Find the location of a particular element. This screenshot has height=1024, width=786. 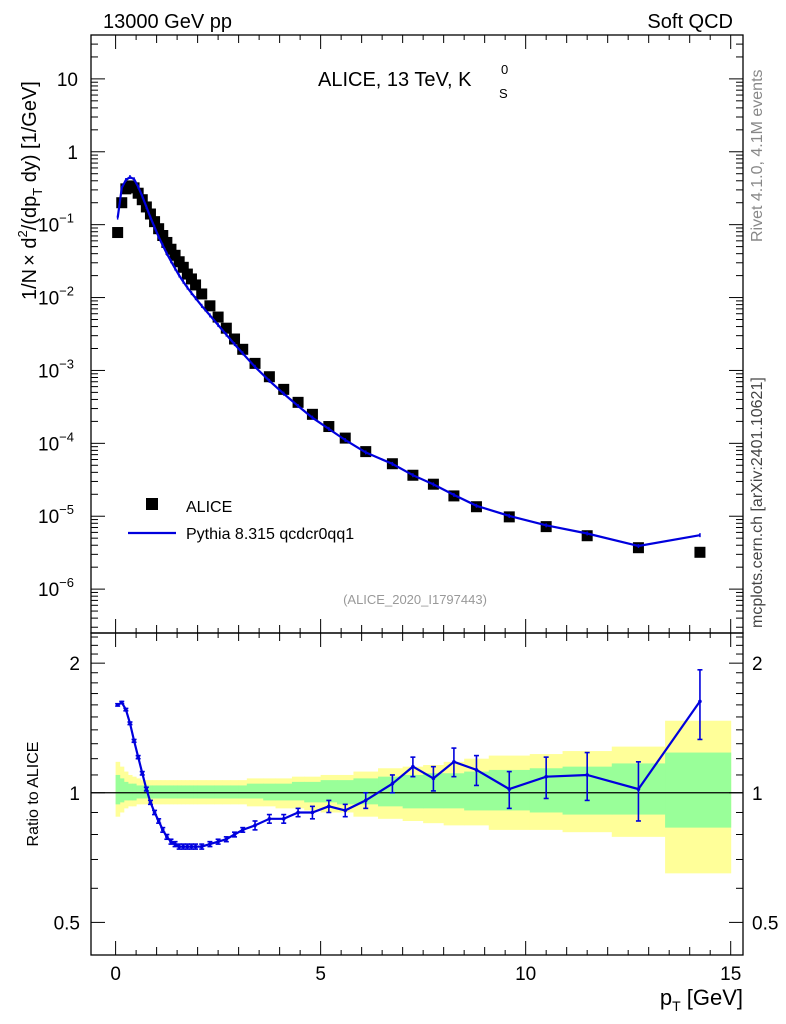

ratio-y-tick-label: 1 is located at coordinates (74, 794).